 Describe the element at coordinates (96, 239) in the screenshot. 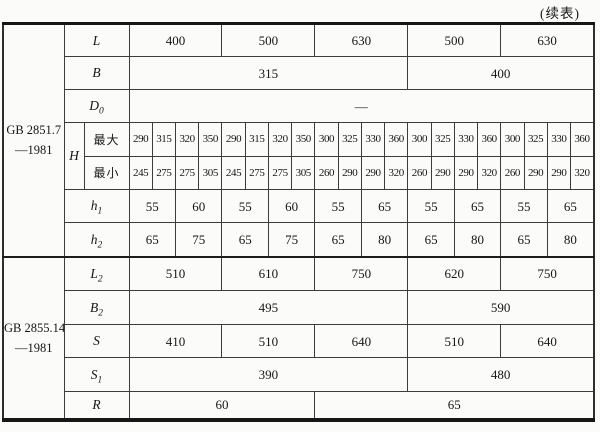

I see `row-label-h2: h2` at that location.